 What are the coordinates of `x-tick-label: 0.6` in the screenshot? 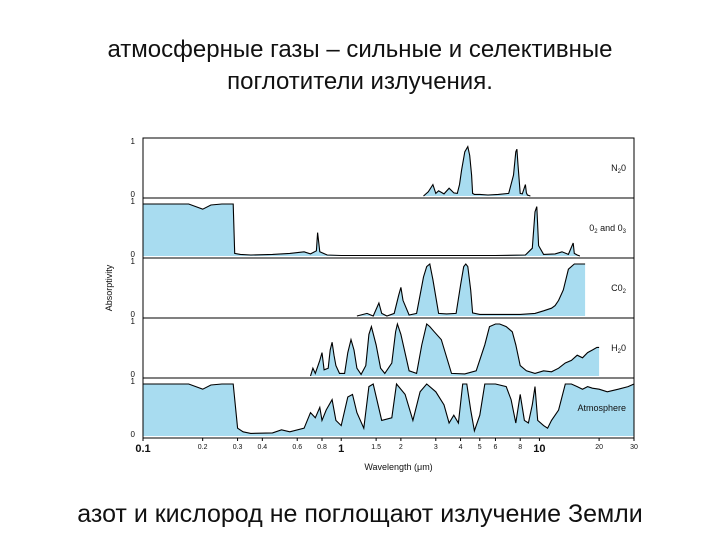 It's located at (297, 447).